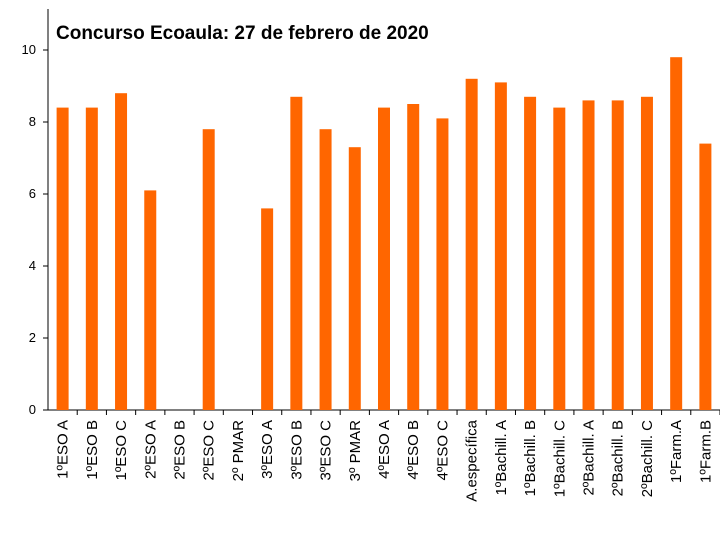  I want to click on y-ticks: 0 2 4 6 8 10, so click(35, 229).